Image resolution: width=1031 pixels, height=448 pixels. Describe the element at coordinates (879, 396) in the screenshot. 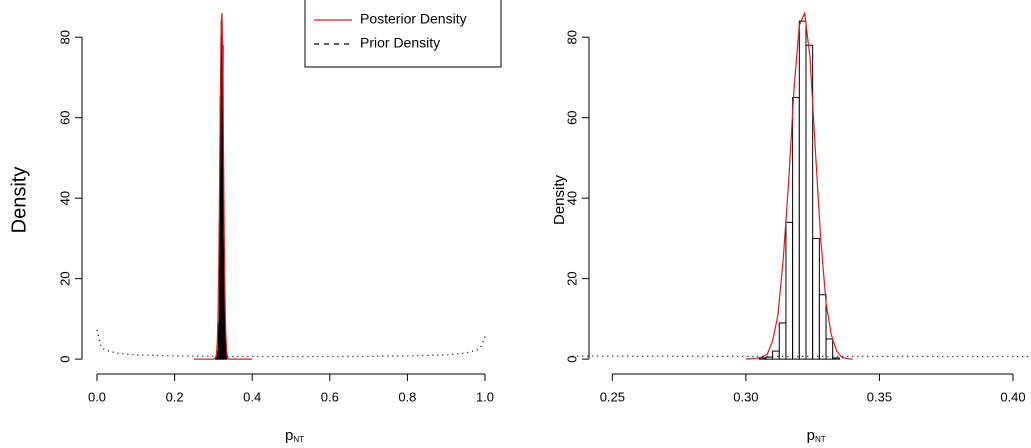

I see `x-tick-label: 0.35` at that location.